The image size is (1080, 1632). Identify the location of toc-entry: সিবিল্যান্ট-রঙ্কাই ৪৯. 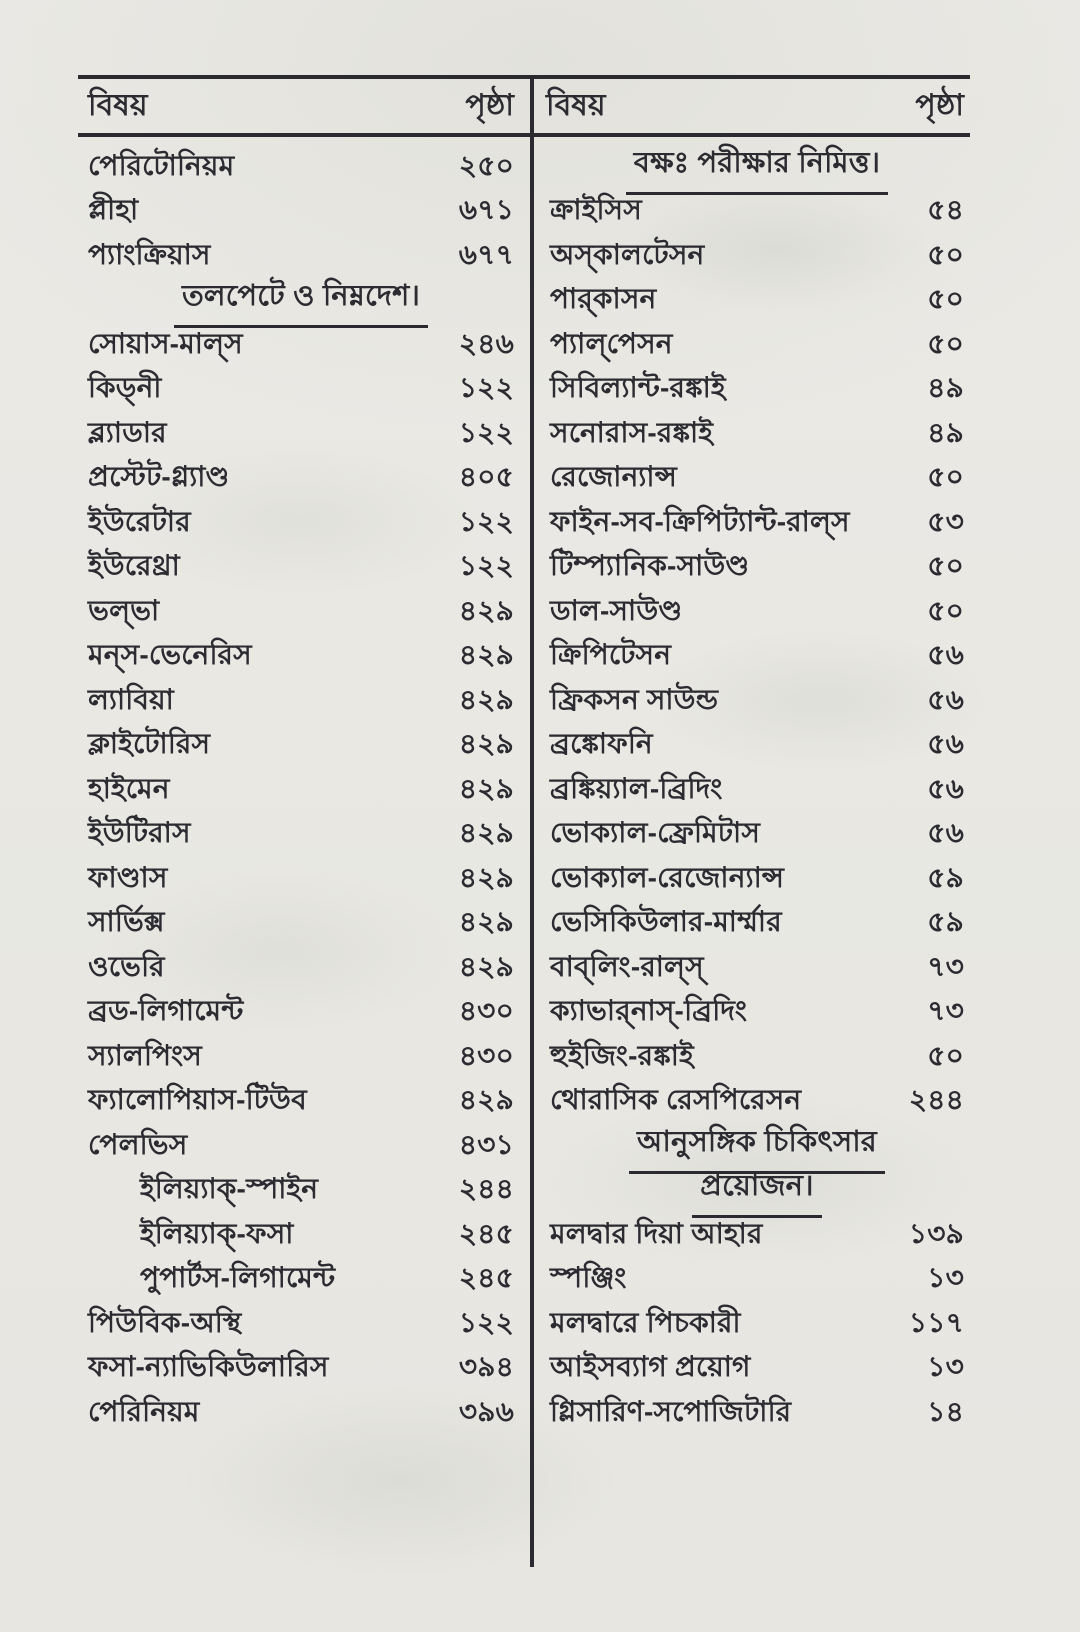
(757, 390).